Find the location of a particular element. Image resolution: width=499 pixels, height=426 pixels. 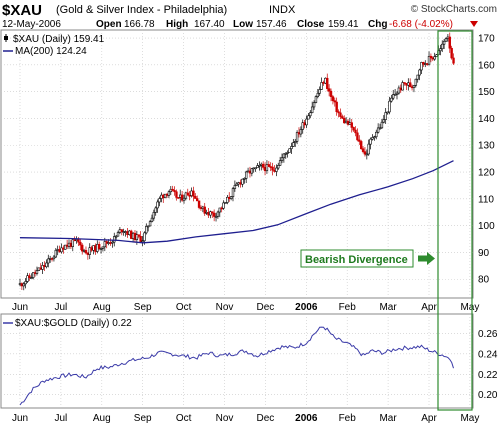

price-x-tick: Nov is located at coordinates (225, 307).